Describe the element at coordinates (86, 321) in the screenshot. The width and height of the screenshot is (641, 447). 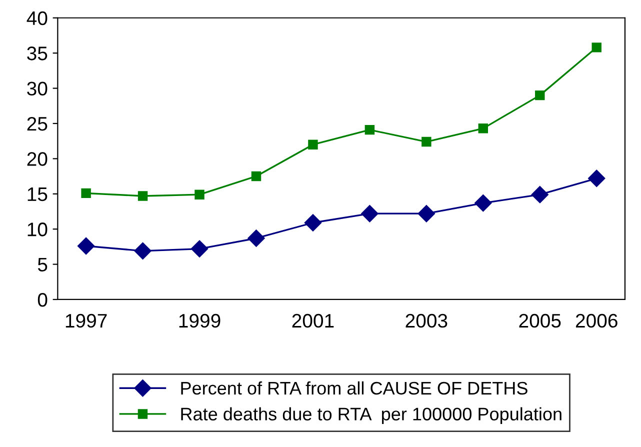
I see `x-tick-label: 1997` at that location.